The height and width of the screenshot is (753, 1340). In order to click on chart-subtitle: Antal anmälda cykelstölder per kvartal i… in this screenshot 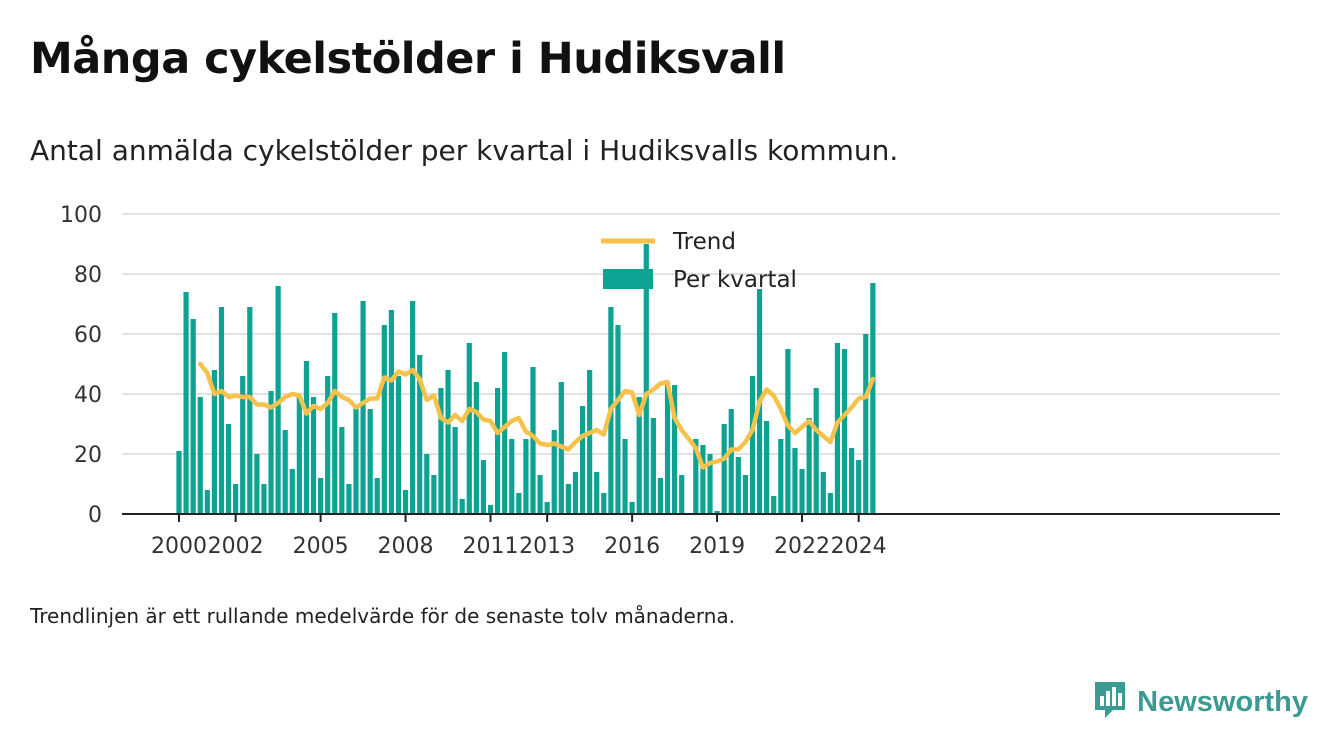, I will do `click(464, 150)`.